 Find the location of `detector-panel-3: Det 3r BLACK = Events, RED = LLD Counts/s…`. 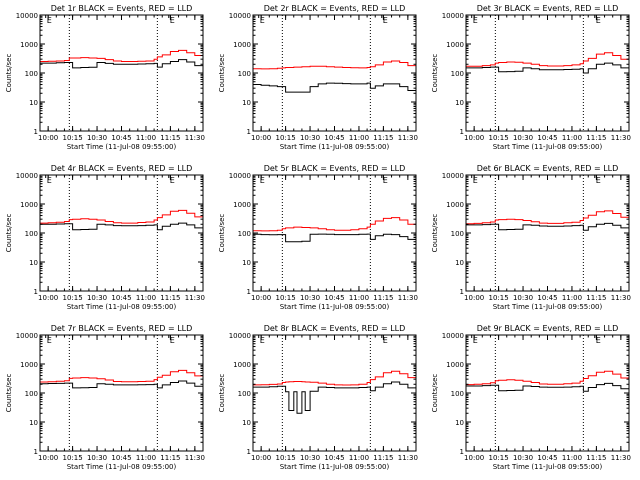

detector-panel-3: Det 3r BLACK = Events, RED = LLD Counts/s… is located at coordinates (531, 77).